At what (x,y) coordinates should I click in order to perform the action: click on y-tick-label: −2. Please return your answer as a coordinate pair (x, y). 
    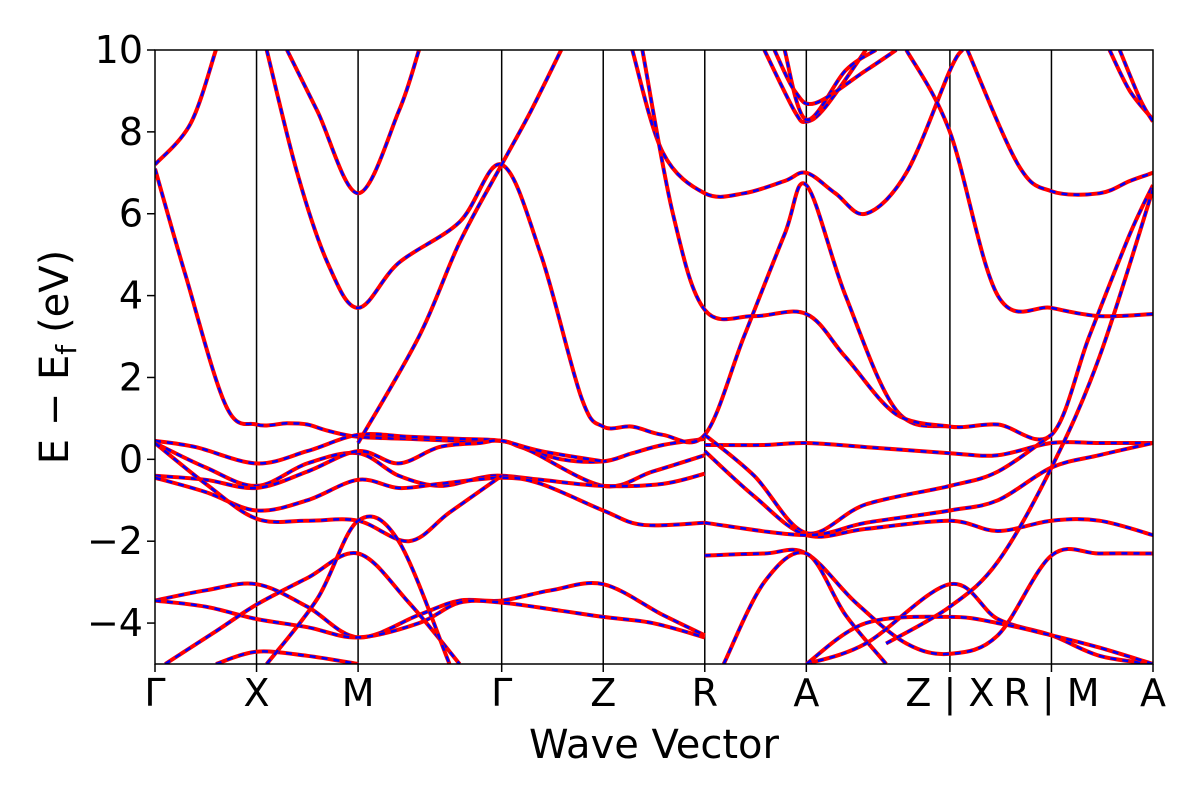
    Looking at the image, I should click on (115, 541).